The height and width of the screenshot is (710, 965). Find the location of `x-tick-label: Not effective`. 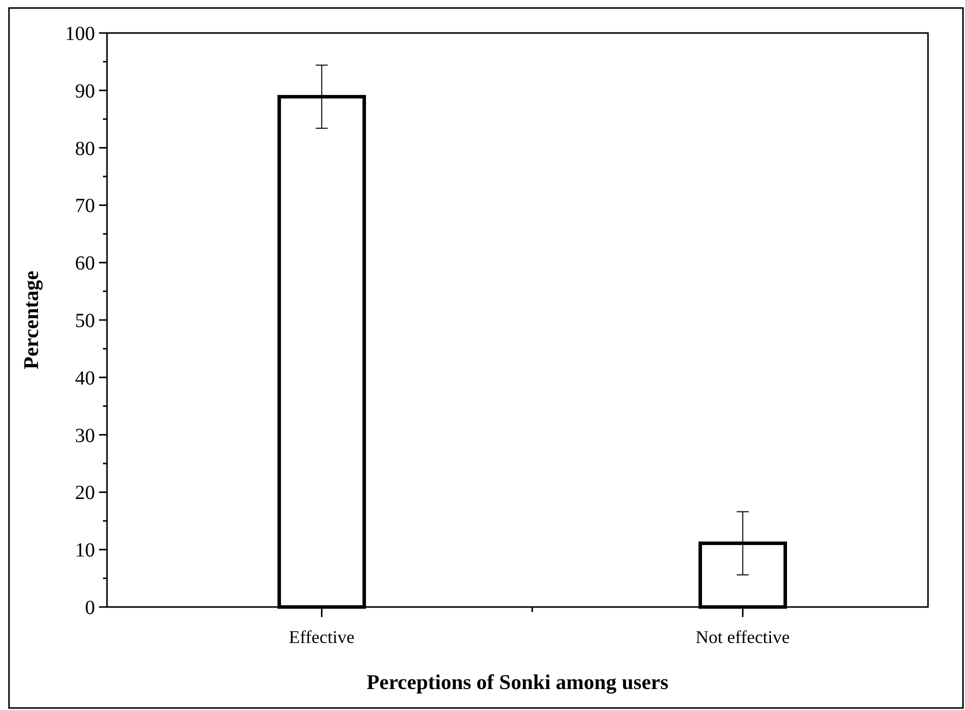

x-tick-label: Not effective is located at coordinates (743, 637).